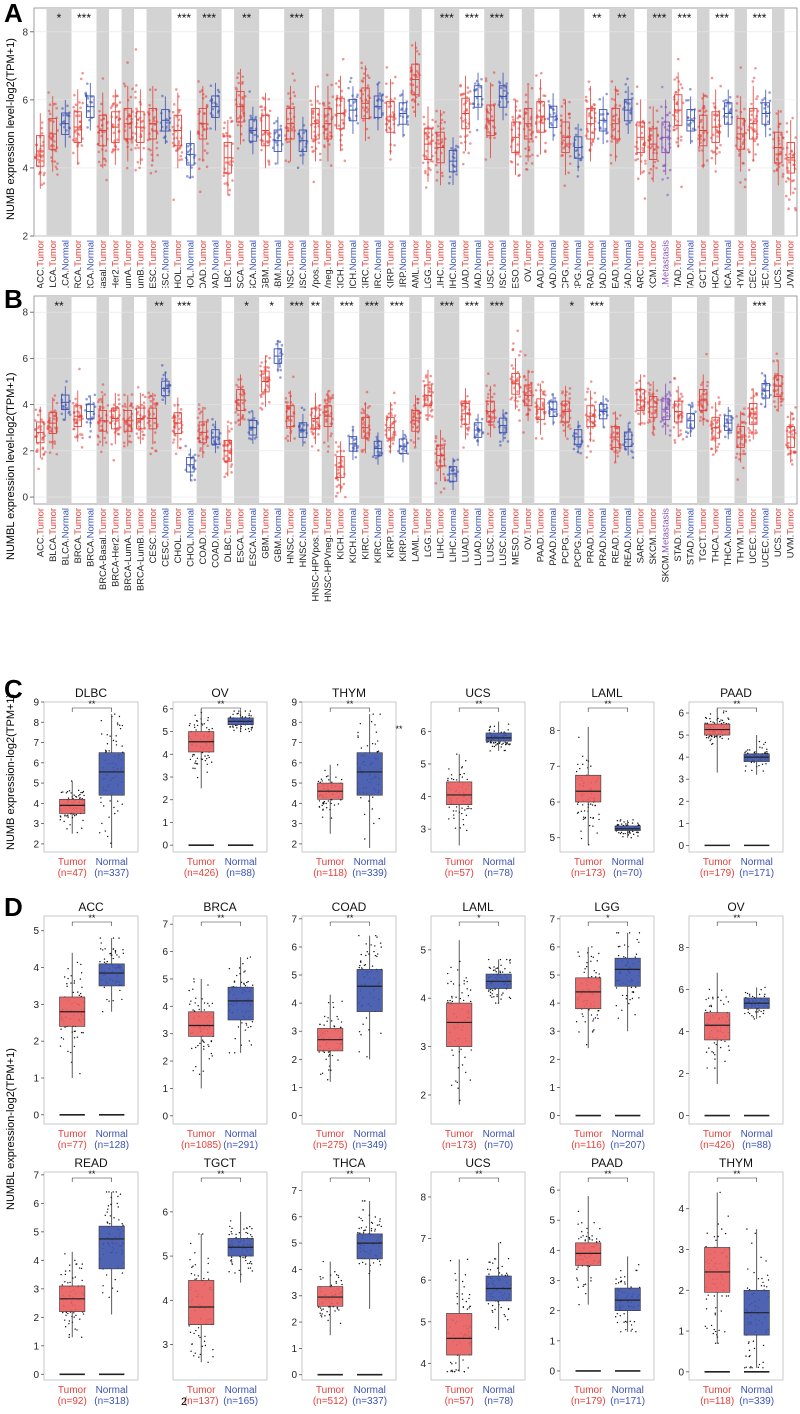 Image resolution: width=800 pixels, height=1414 pixels. I want to click on y-tick-label: 4, so click(36, 804).